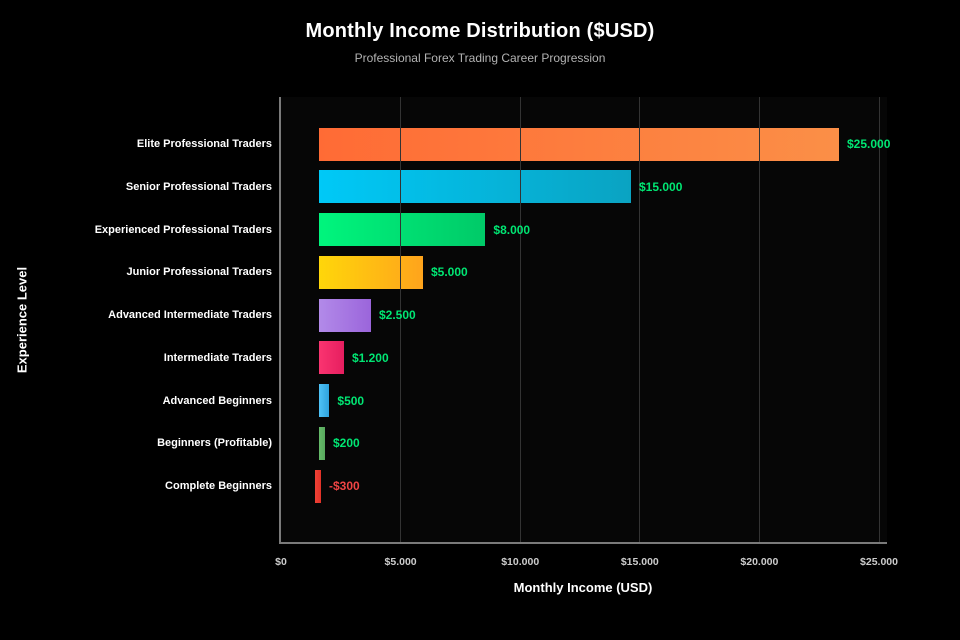 This screenshot has height=640, width=960. Describe the element at coordinates (759, 562) in the screenshot. I see `x-tick-label: $20.000` at that location.